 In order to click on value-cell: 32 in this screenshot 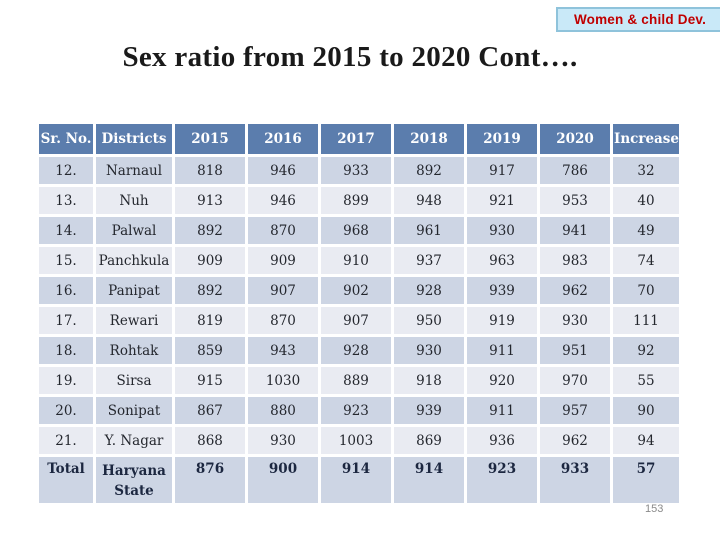, I will do `click(646, 170)`.